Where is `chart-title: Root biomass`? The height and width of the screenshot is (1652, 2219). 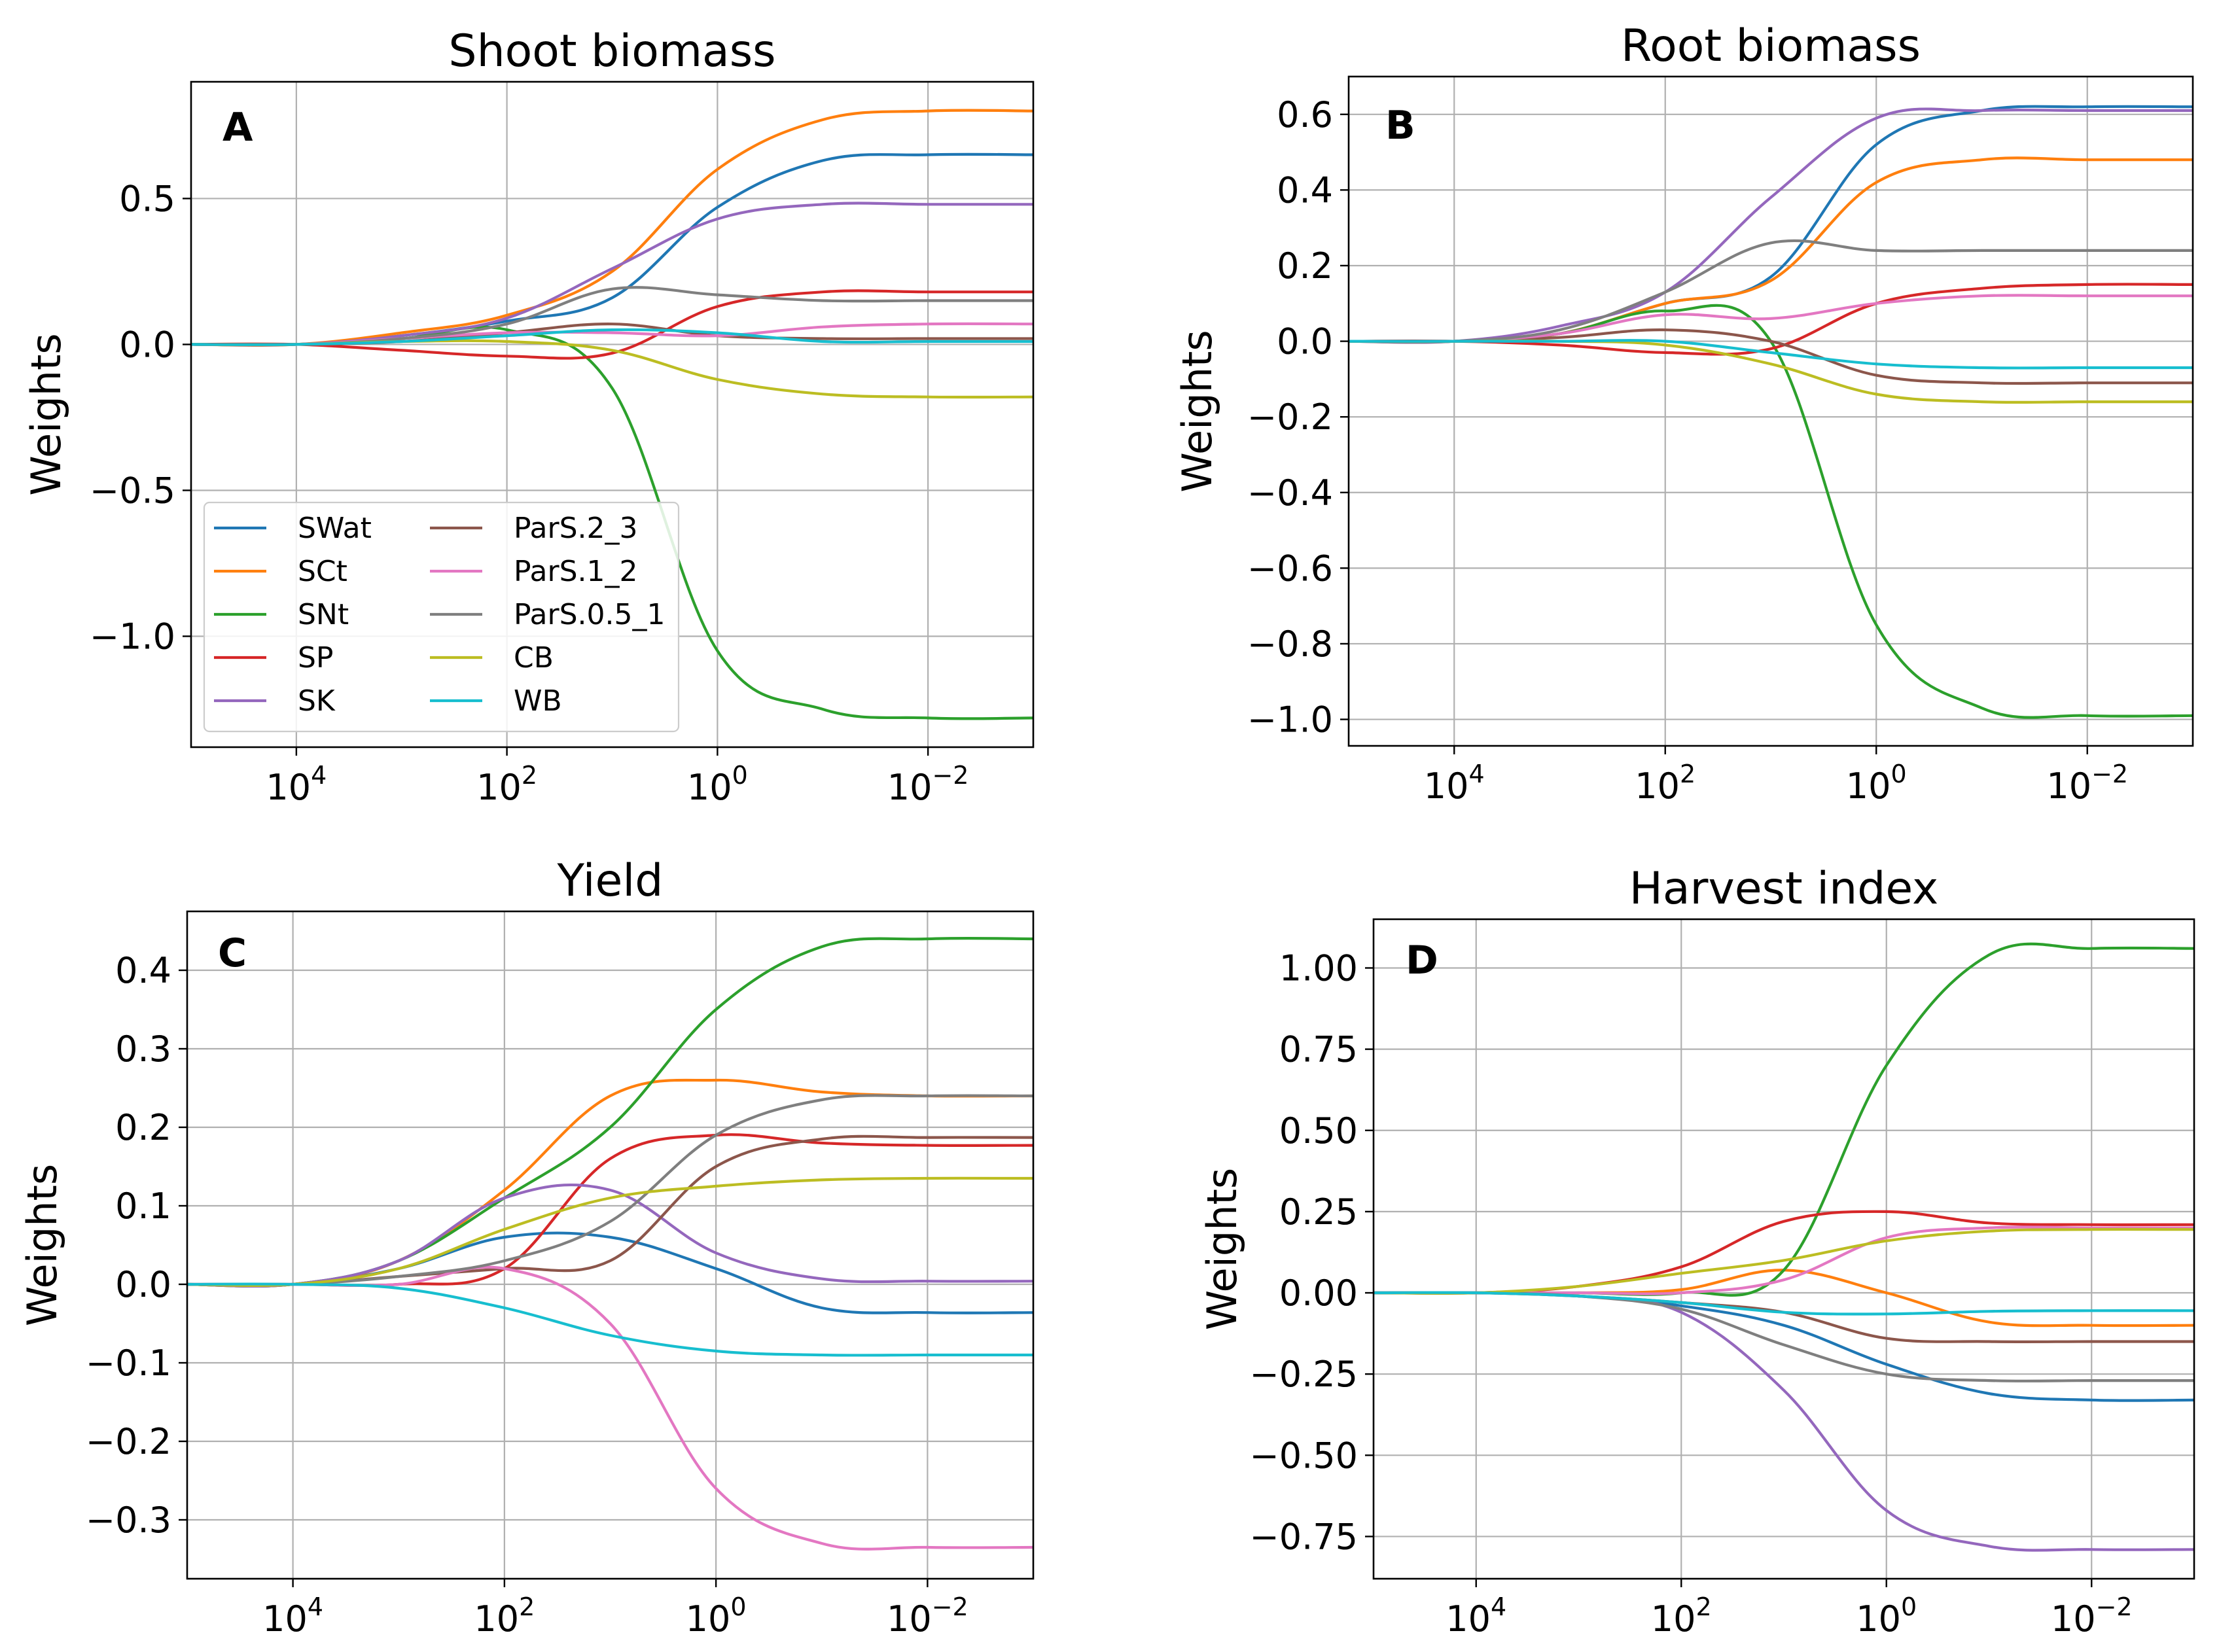 chart-title: Root biomass is located at coordinates (1771, 46).